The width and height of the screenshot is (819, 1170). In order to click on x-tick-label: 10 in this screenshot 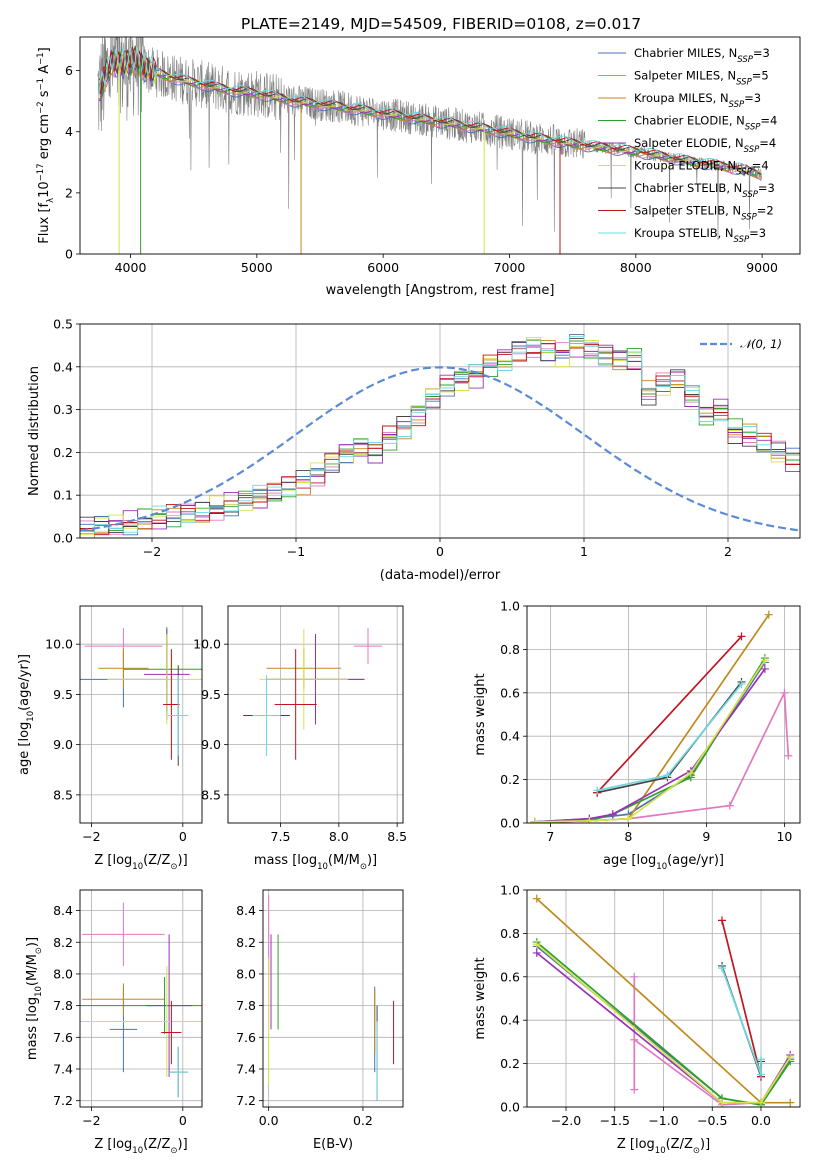, I will do `click(784, 836)`.